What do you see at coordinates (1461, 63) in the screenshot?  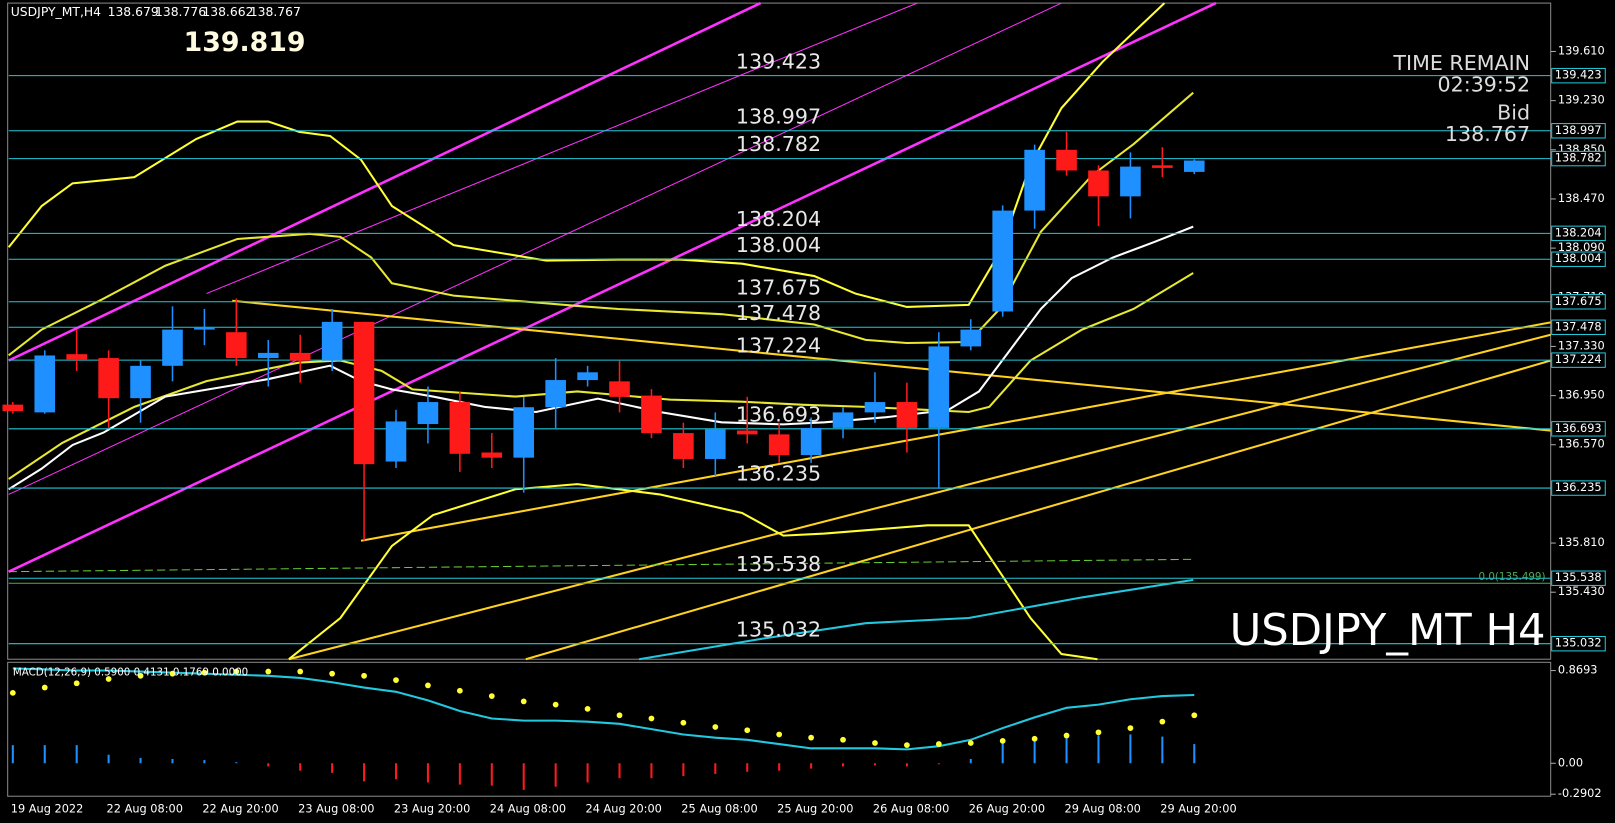 I see `time-remain-label: TIME REMAIN` at bounding box center [1461, 63].